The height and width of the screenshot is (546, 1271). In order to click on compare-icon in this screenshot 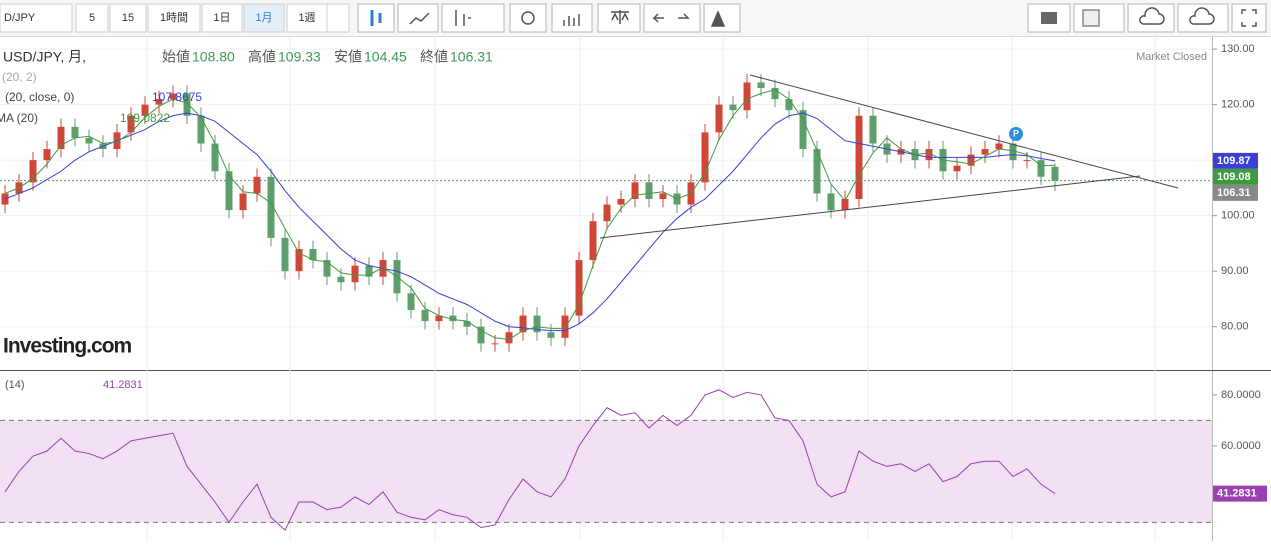, I will do `click(620, 17)`.